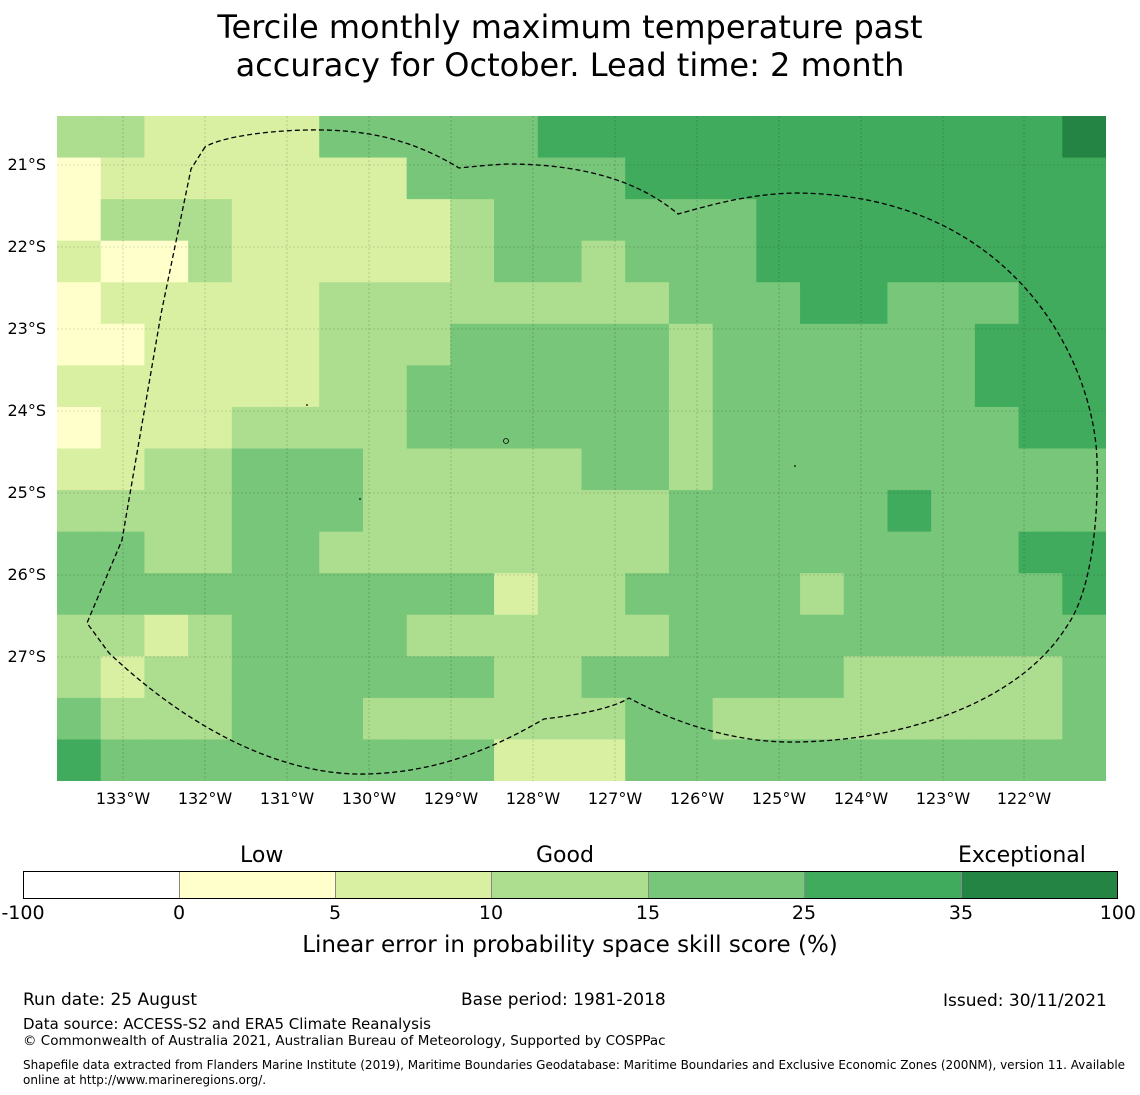  I want to click on base-period: Base period: 1981-2018, so click(563, 1000).